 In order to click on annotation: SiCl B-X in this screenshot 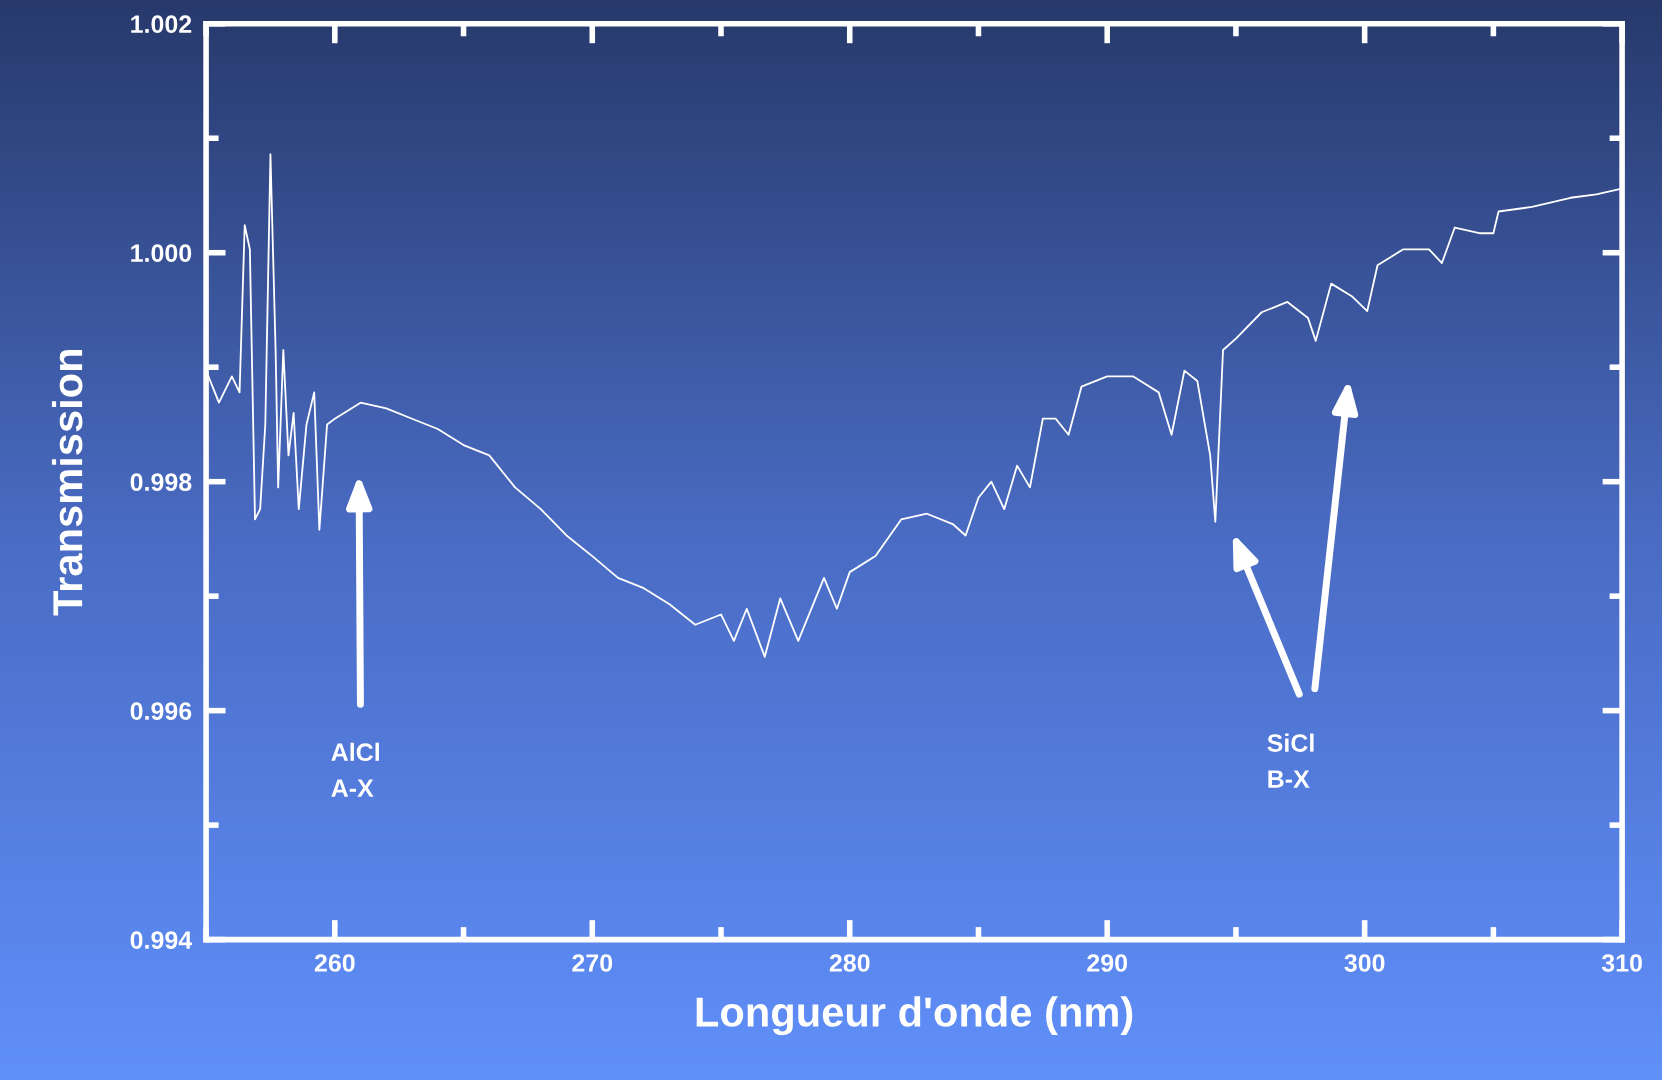, I will do `click(1290, 760)`.